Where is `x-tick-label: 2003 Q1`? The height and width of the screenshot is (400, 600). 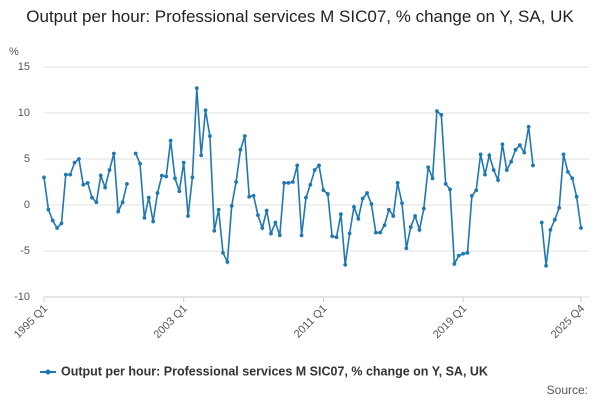 x-tick-label: 2003 Q1 is located at coordinates (171, 322).